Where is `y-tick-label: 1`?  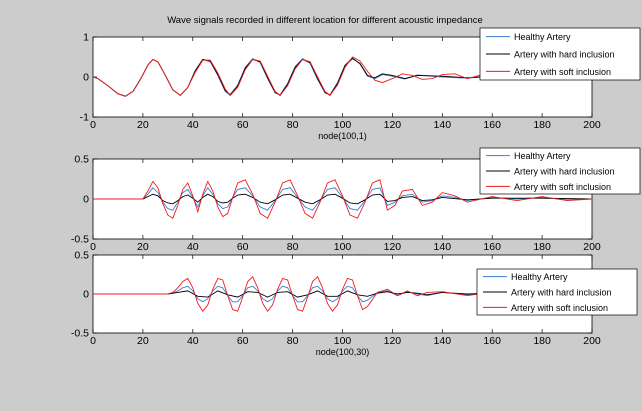 y-tick-label: 1 is located at coordinates (86, 38).